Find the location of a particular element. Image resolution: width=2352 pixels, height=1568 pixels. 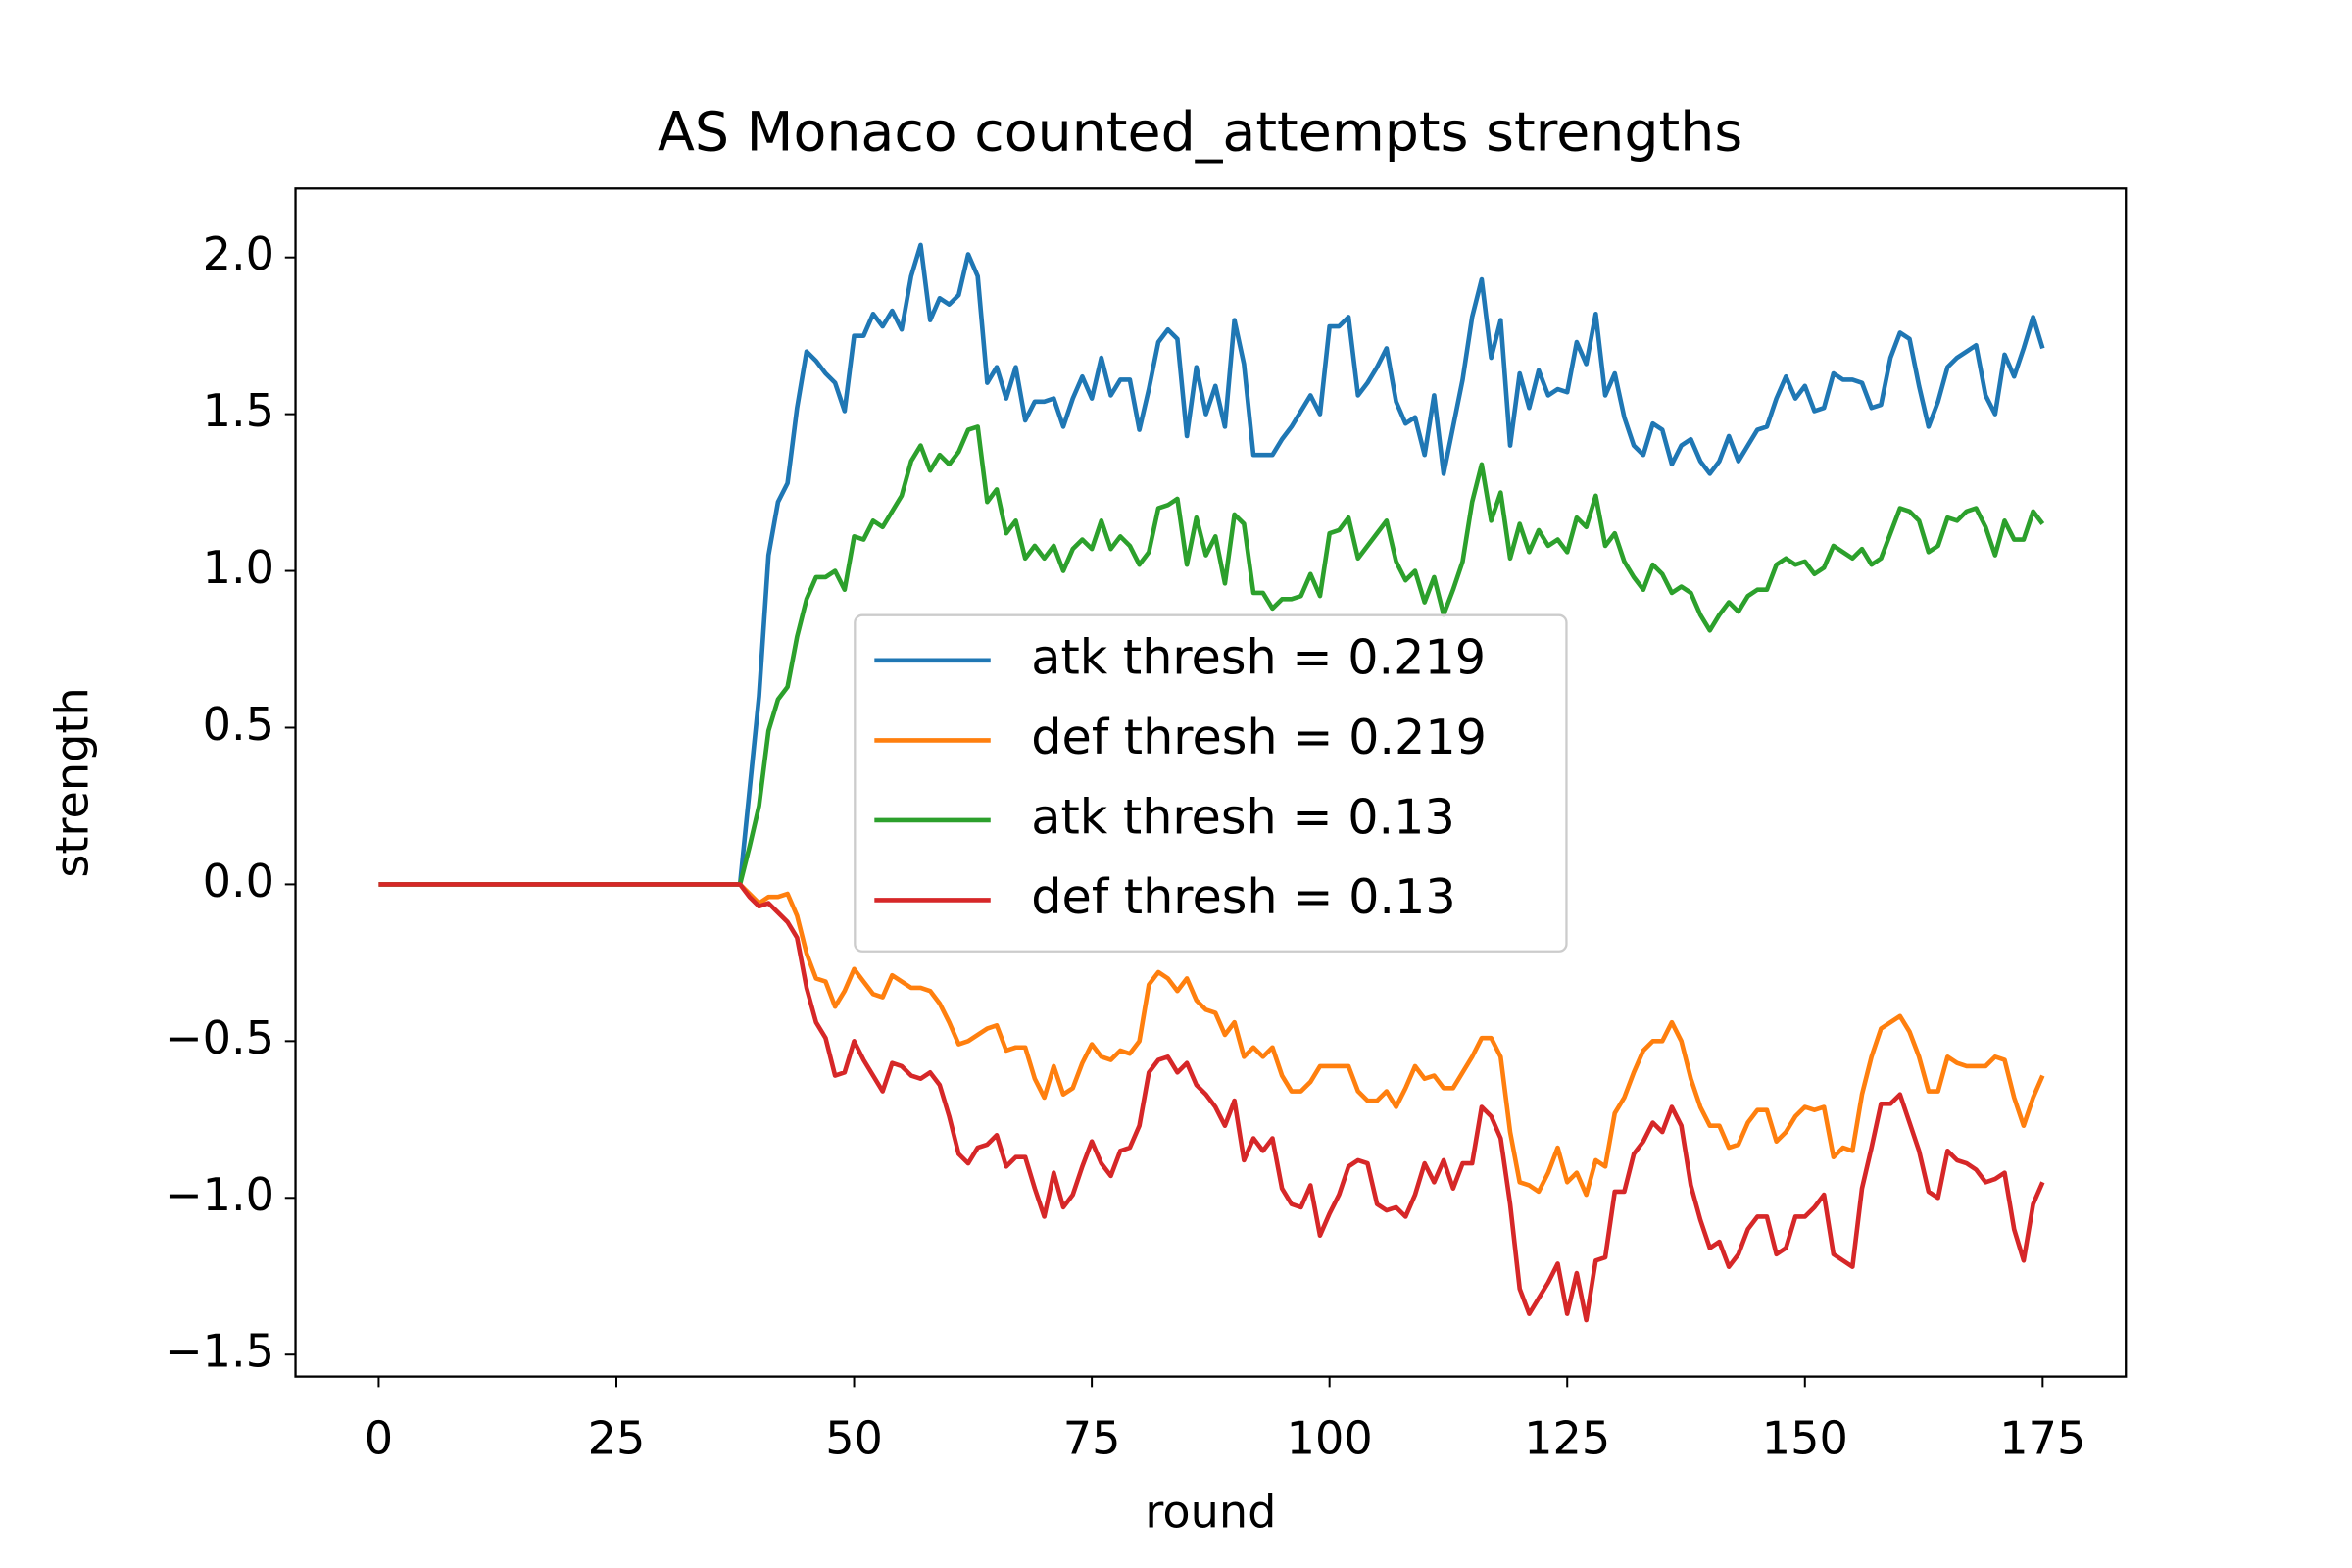

legend-label: atk thresh = 0.219 is located at coordinates (1258, 656).